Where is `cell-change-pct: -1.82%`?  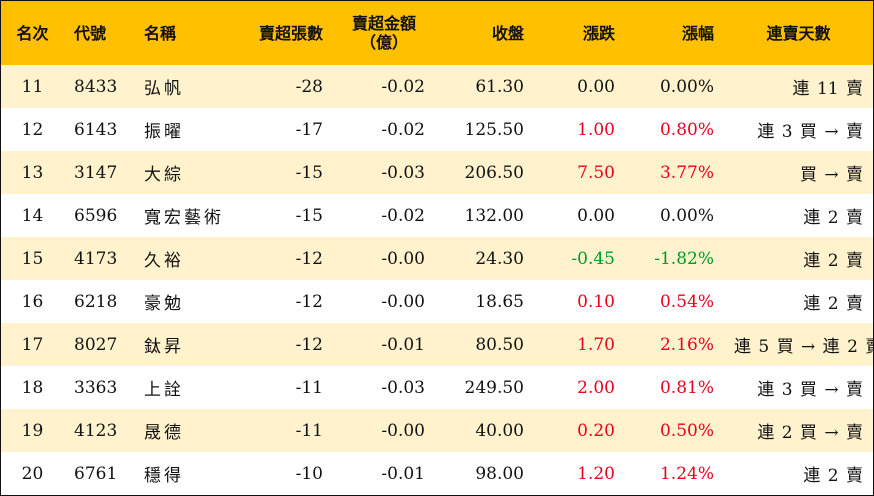 cell-change-pct: -1.82% is located at coordinates (684, 258).